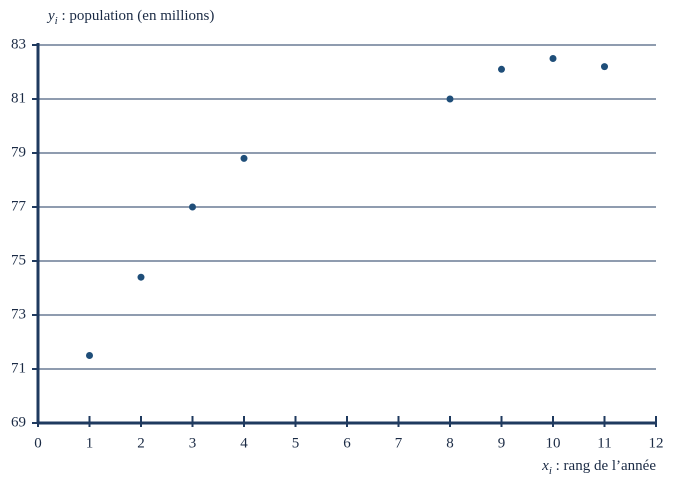 Image resolution: width=673 pixels, height=479 pixels. I want to click on x-tick-label: 8, so click(450, 443).